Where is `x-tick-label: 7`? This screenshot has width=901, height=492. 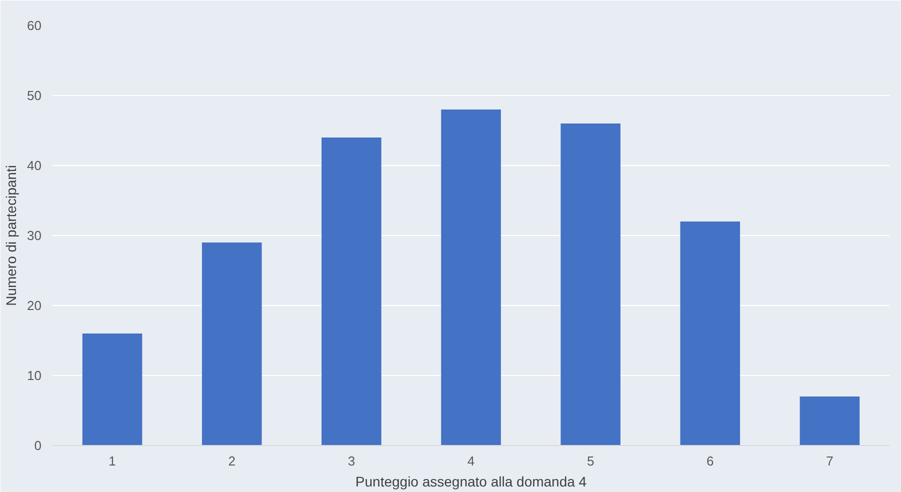 x-tick-label: 7 is located at coordinates (830, 461).